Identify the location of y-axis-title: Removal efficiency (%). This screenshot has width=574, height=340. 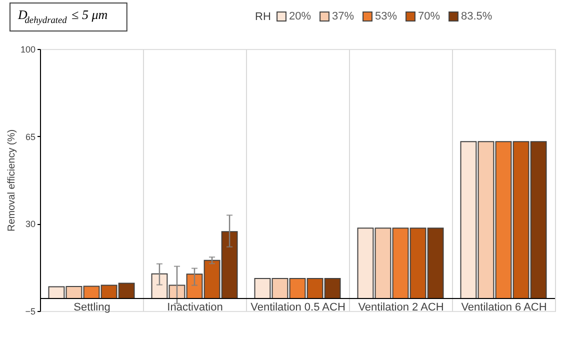
(12, 180).